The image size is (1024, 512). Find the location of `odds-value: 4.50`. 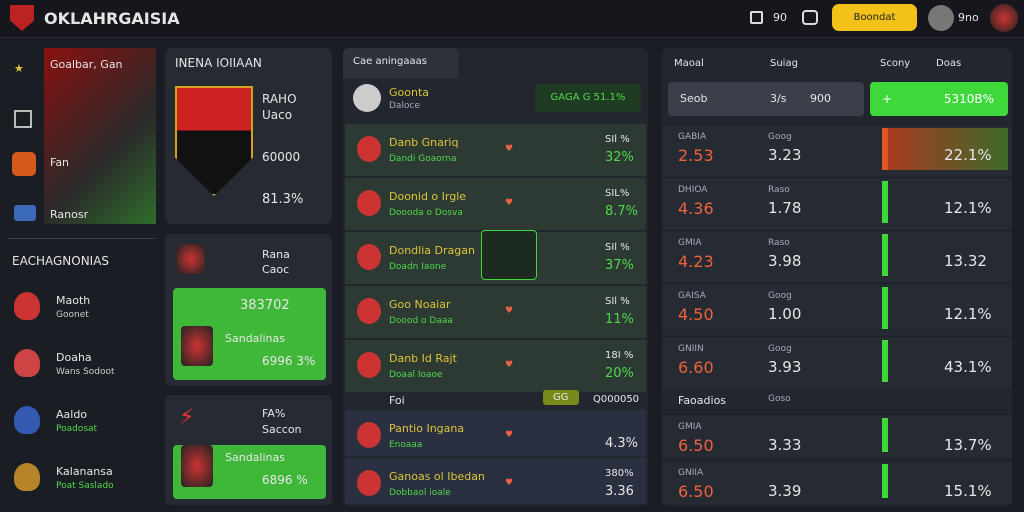

odds-value: 4.50 is located at coordinates (696, 314).